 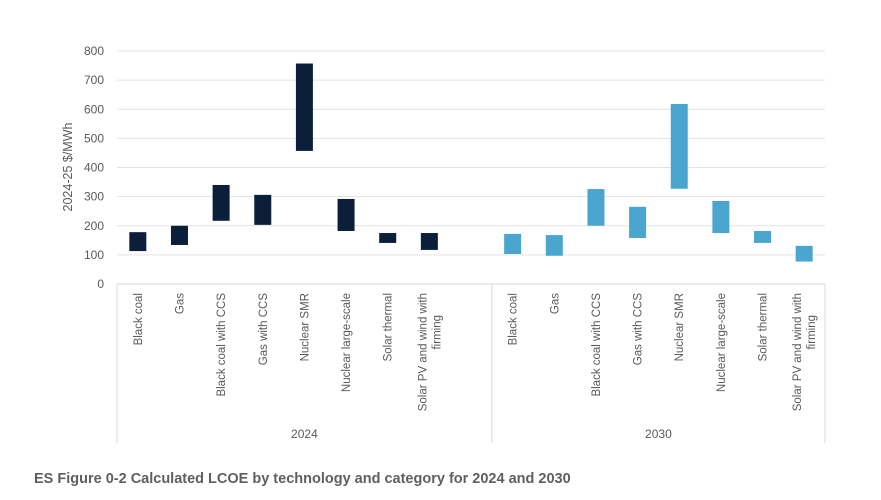 What do you see at coordinates (304, 434) in the screenshot?
I see `group-label-2024: 2024` at bounding box center [304, 434].